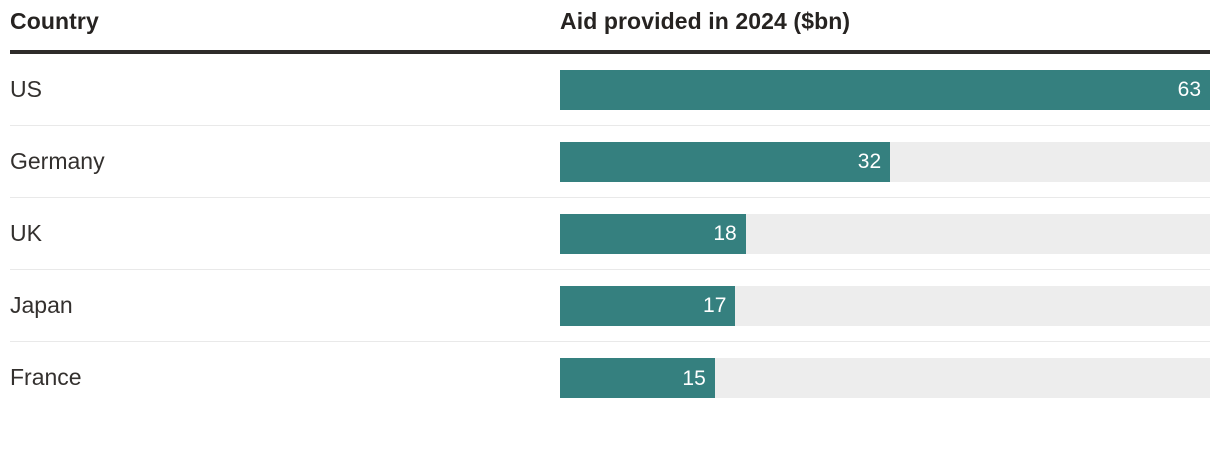 Image resolution: width=1220 pixels, height=466 pixels. What do you see at coordinates (54, 21) in the screenshot?
I see `column-header-country: Country` at bounding box center [54, 21].